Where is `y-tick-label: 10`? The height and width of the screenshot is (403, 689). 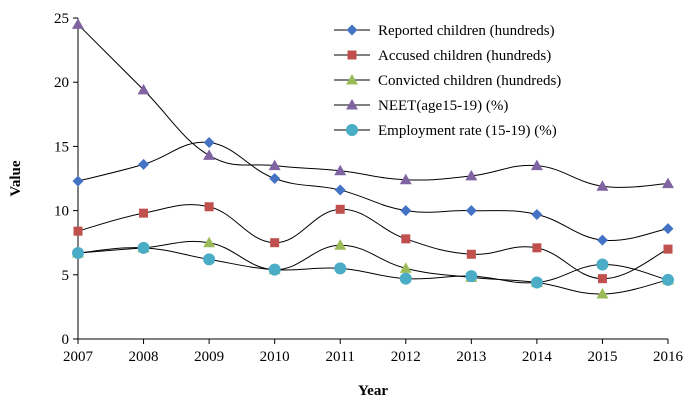 y-tick-label: 10 is located at coordinates (61, 212).